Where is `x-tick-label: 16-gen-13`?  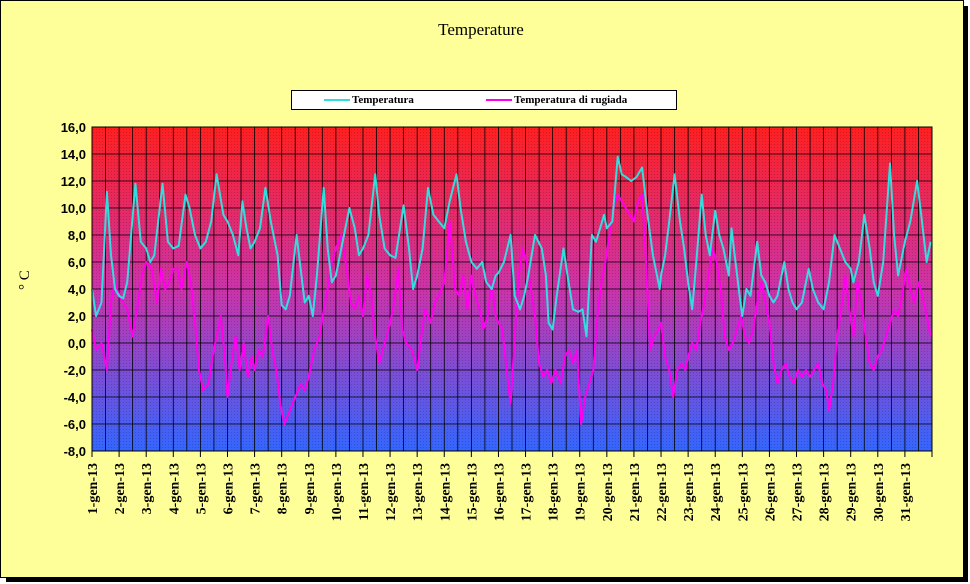 x-tick-label: 16-gen-13 is located at coordinates (499, 492).